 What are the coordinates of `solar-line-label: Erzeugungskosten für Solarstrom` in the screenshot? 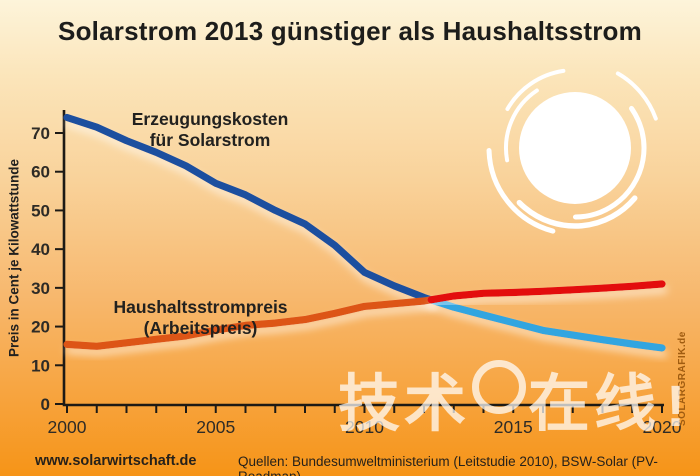 It's located at (210, 130).